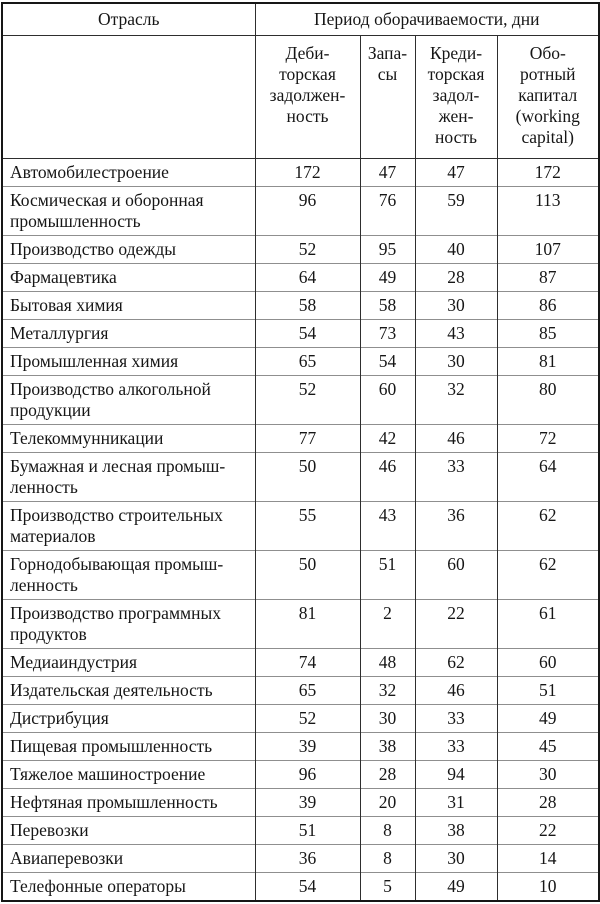  I want to click on value-cell: 76, so click(387, 211).